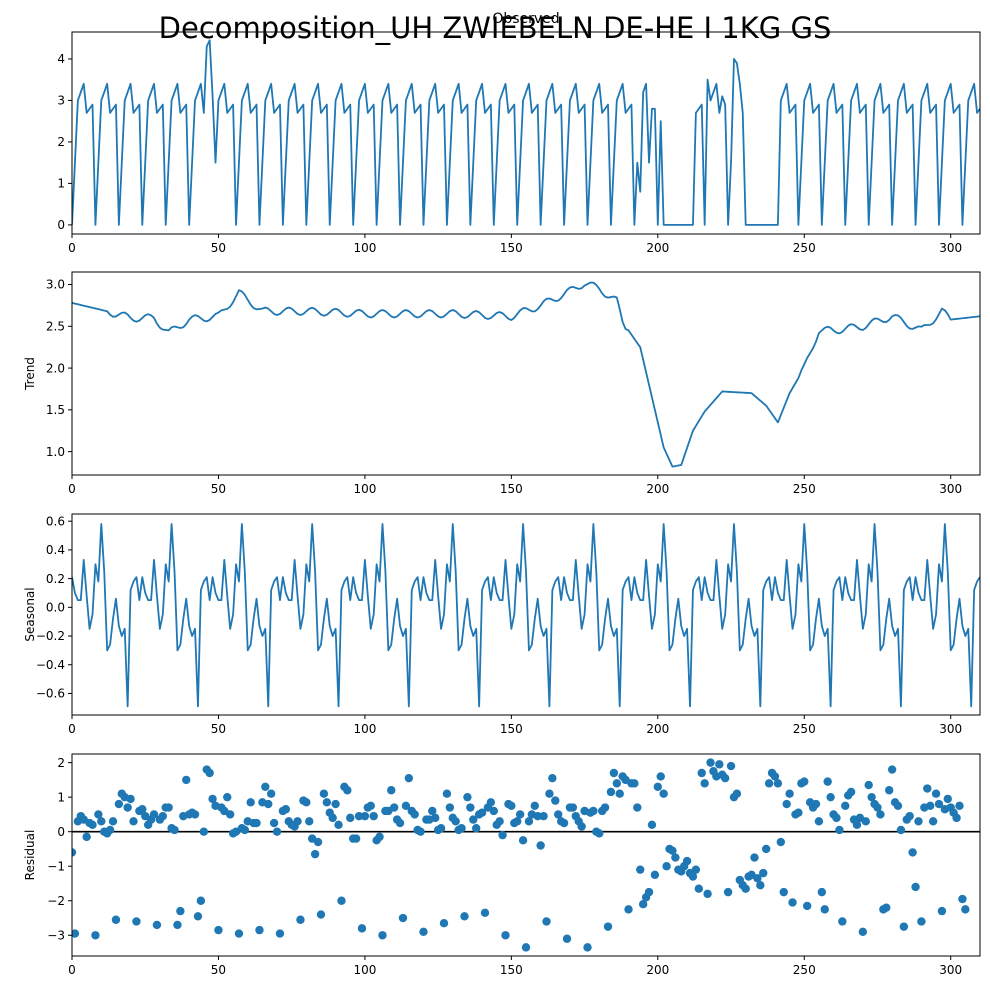  Describe the element at coordinates (61, 797) in the screenshot. I see `y-tick-label: 1` at that location.